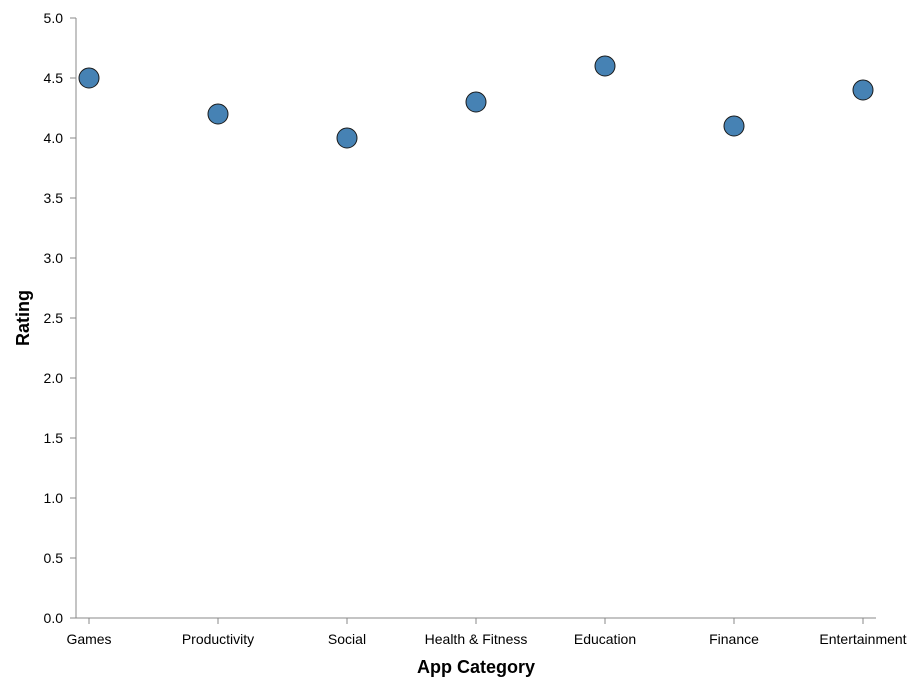 The height and width of the screenshot is (686, 924). Describe the element at coordinates (88, 639) in the screenshot. I see `x-tick-label: Games` at that location.